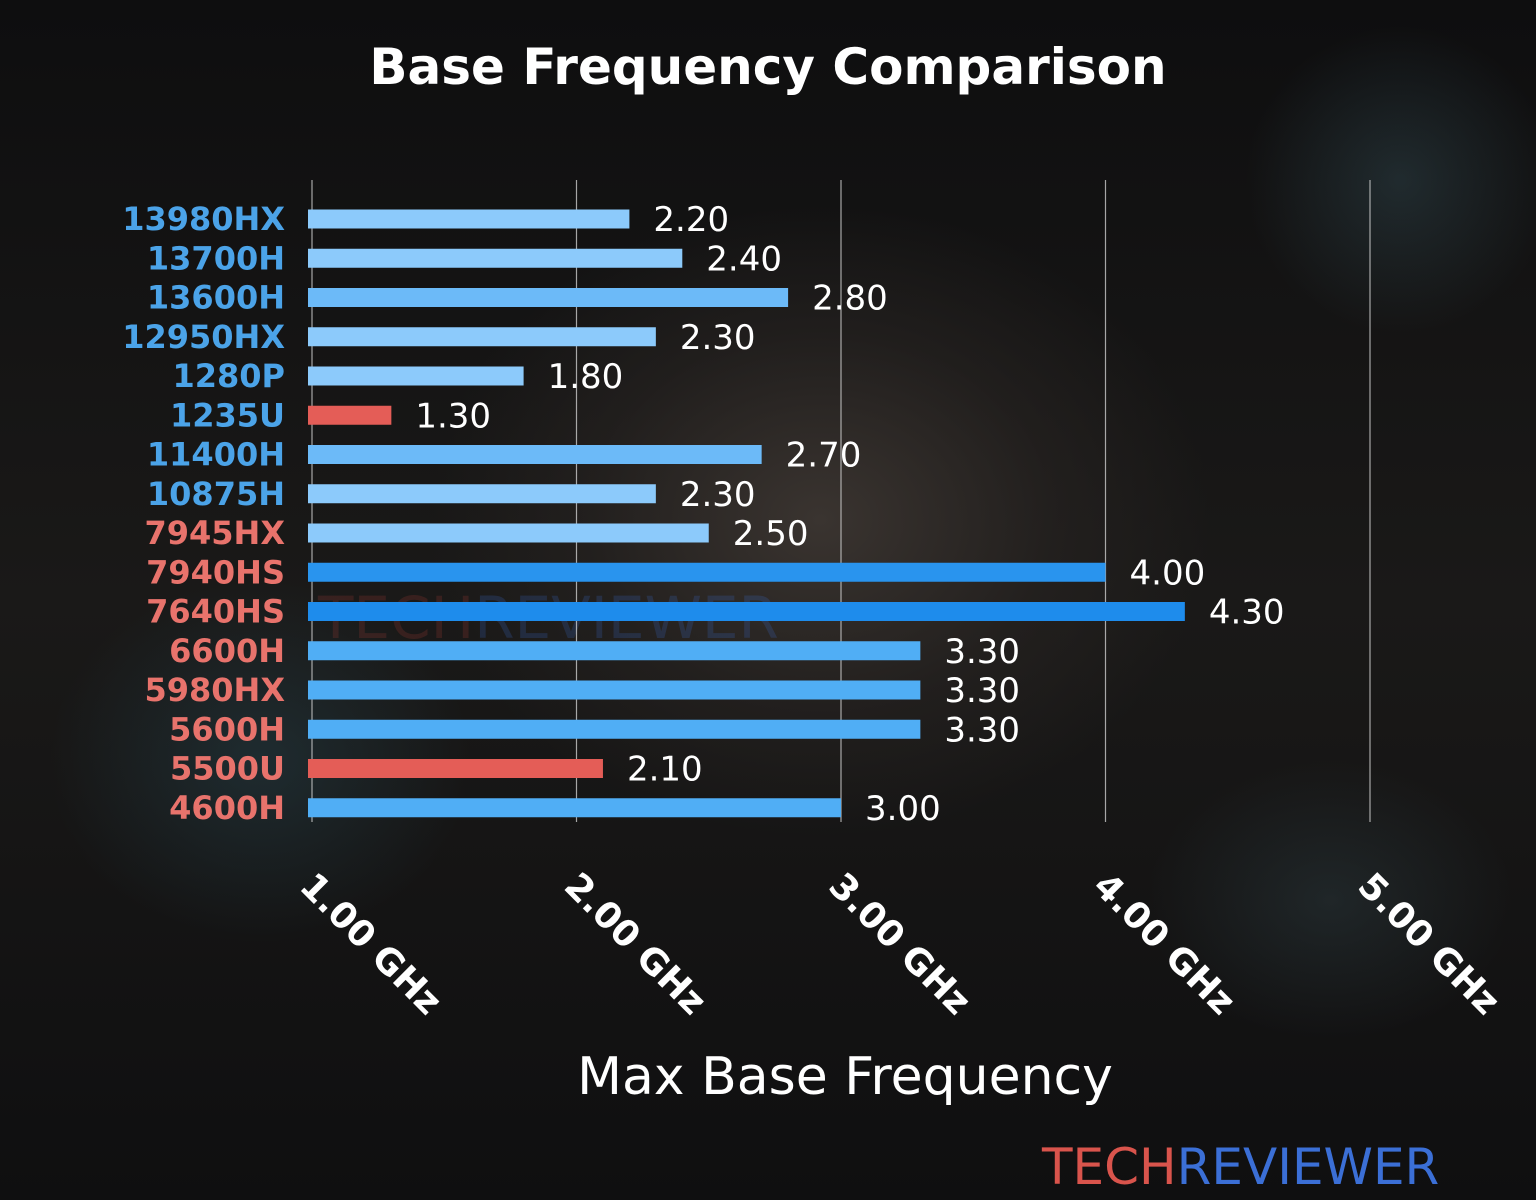 The image size is (1536, 1200). Describe the element at coordinates (982, 652) in the screenshot. I see `value-label-6600H: 3.30` at that location.